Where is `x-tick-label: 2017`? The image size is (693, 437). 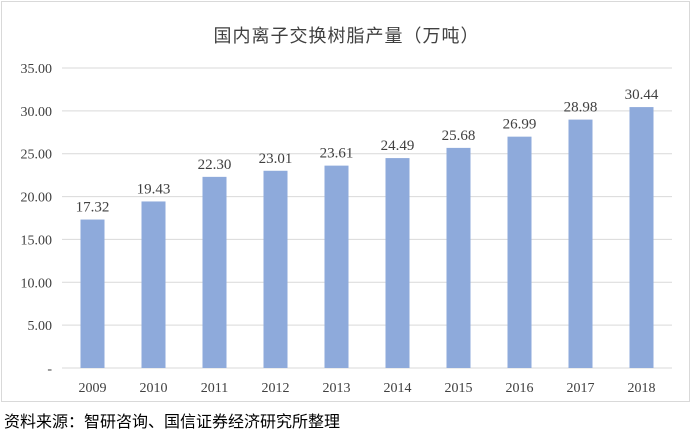
x-tick-label: 2017 is located at coordinates (581, 388).